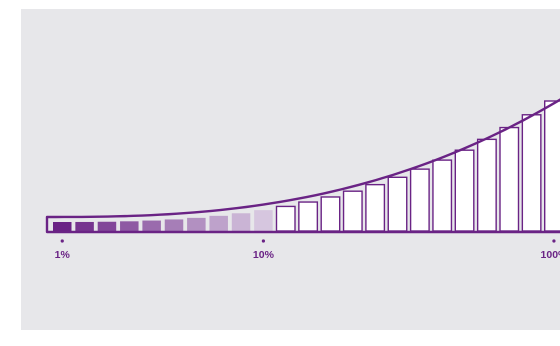 This screenshot has width=560, height=346. Describe the element at coordinates (307, 250) in the screenshot. I see `scale-ticks: 1% 10% 100%` at that location.